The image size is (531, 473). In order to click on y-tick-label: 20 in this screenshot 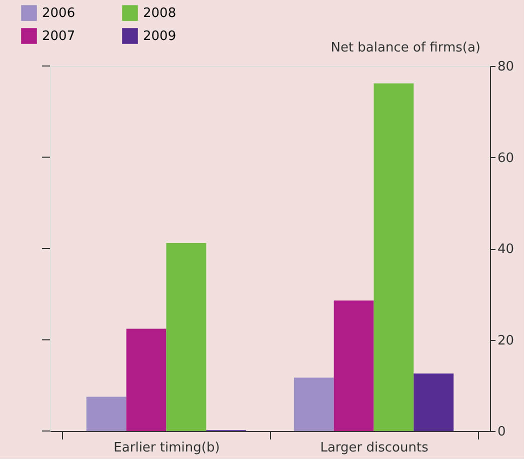, I will do `click(506, 340)`.